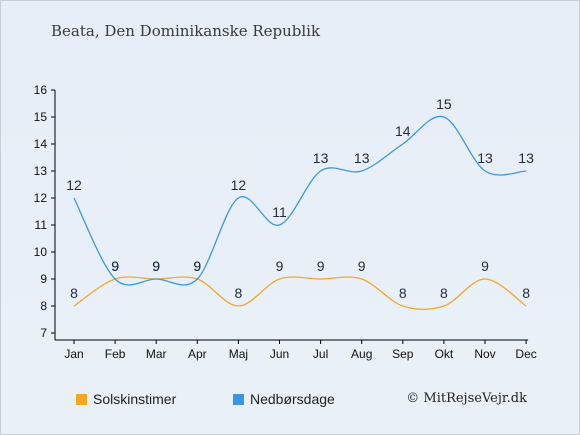  Describe the element at coordinates (115, 354) in the screenshot. I see `x-tick-label: Feb` at that location.